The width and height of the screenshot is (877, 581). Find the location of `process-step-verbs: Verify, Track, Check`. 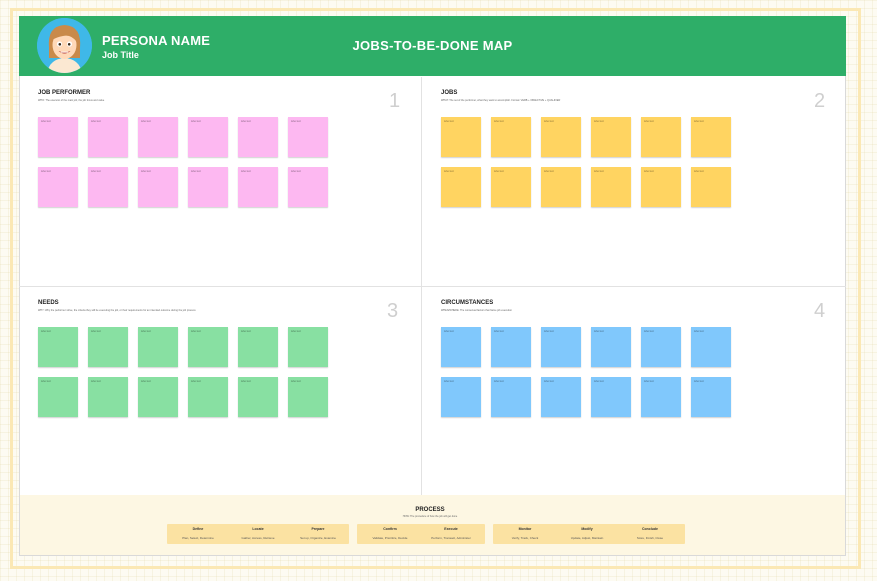

process-step-verbs: Verify, Track, Check is located at coordinates (525, 538).